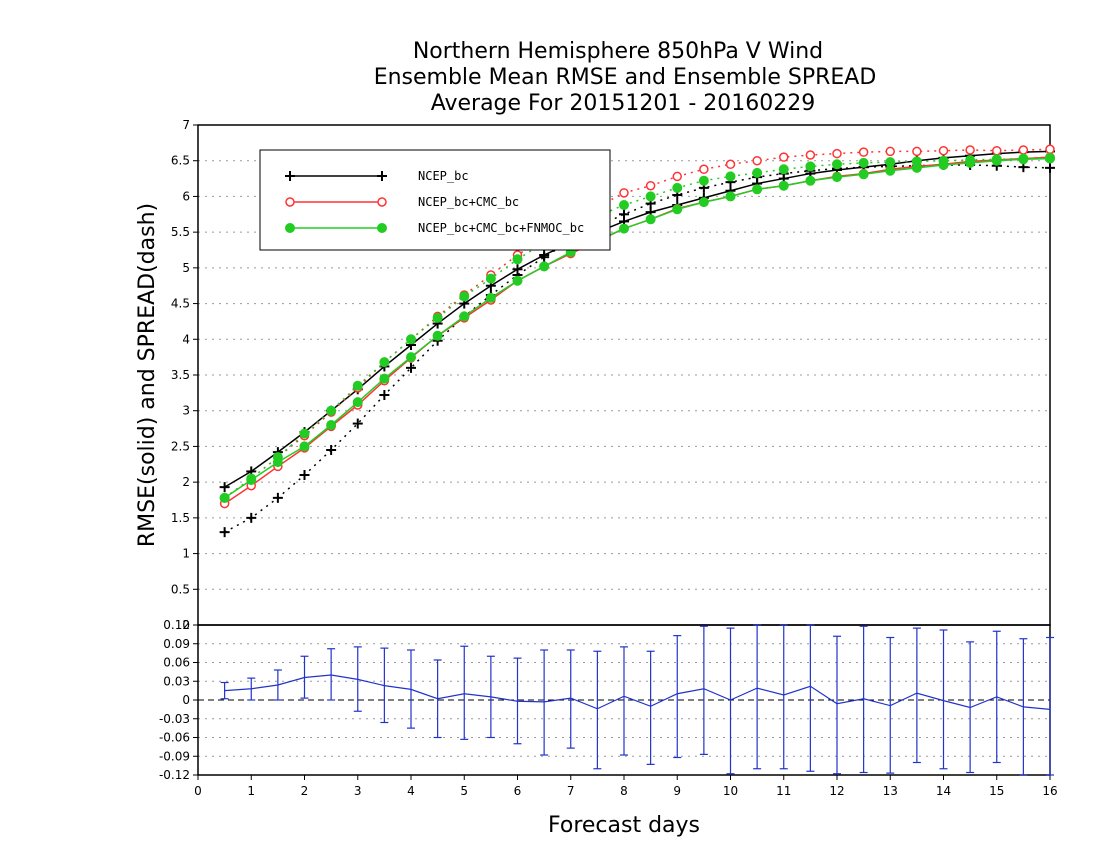 The width and height of the screenshot is (1100, 850). Describe the element at coordinates (198, 791) in the screenshot. I see `x-tick-label: 0` at that location.